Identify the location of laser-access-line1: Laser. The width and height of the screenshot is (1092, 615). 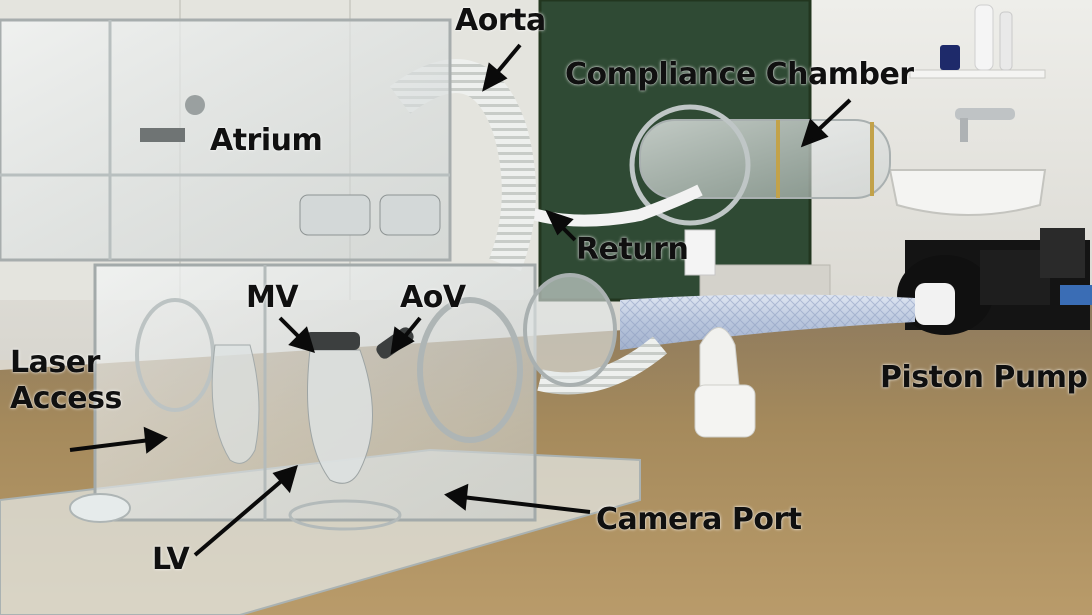
(55, 362).